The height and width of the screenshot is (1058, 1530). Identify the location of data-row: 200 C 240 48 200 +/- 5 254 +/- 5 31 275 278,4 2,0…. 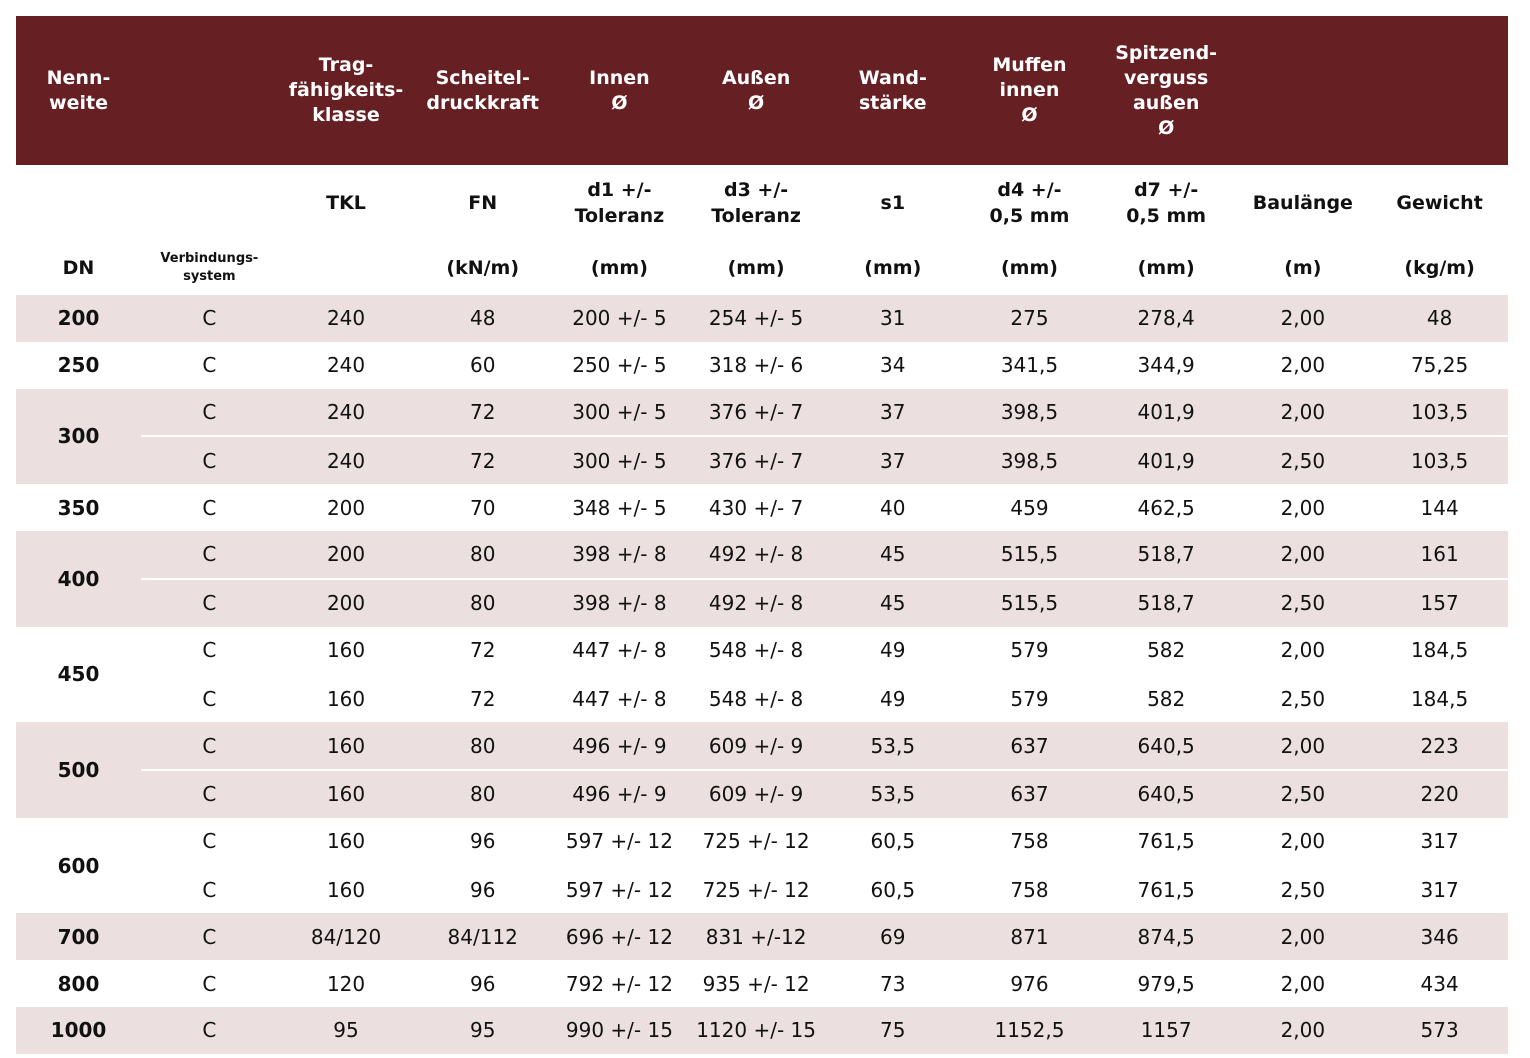
(762, 318).